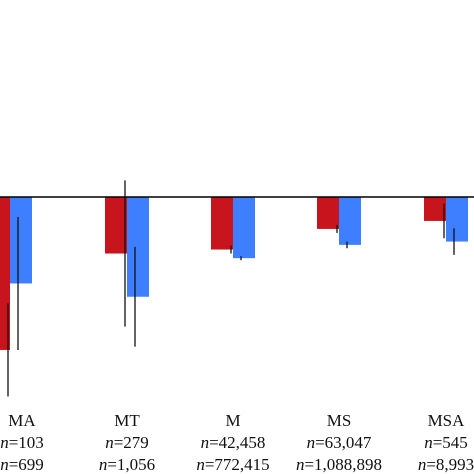 Image resolution: width=474 pixels, height=474 pixels. I want to click on category-label-ma: MA, so click(22, 420).